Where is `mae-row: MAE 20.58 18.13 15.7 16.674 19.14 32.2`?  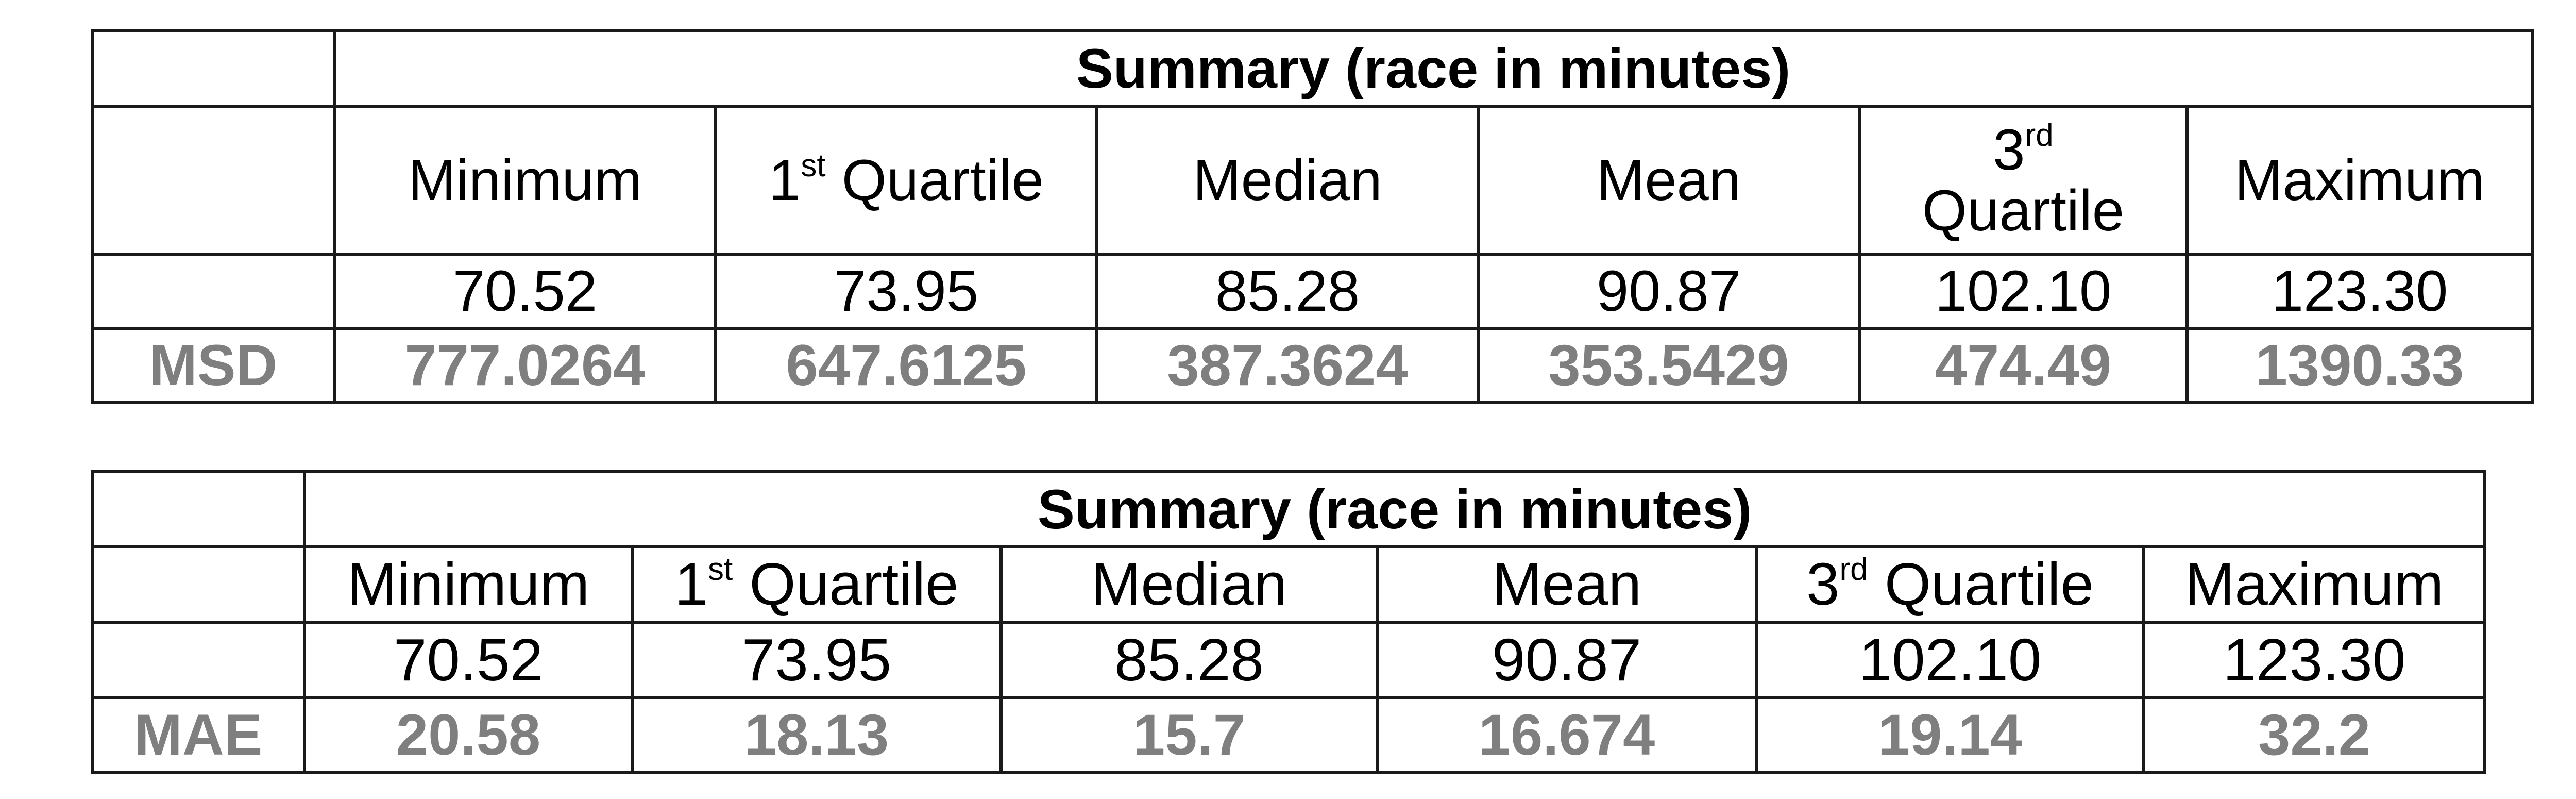 mae-row: MAE 20.58 18.13 15.7 16.674 19.14 32.2 is located at coordinates (1289, 735).